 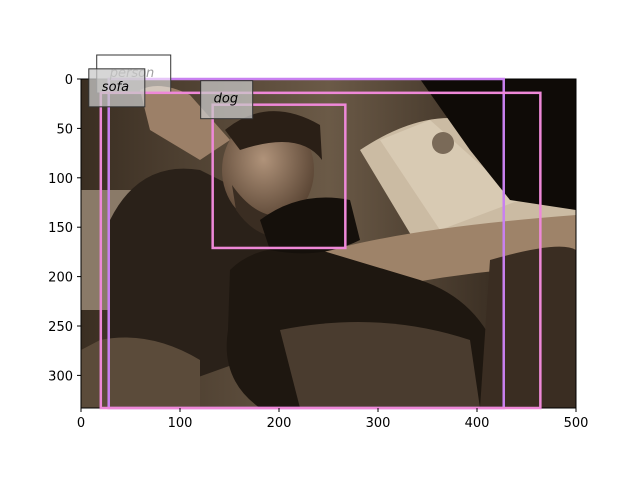 What do you see at coordinates (576, 423) in the screenshot?
I see `x-tick-label: 500` at bounding box center [576, 423].